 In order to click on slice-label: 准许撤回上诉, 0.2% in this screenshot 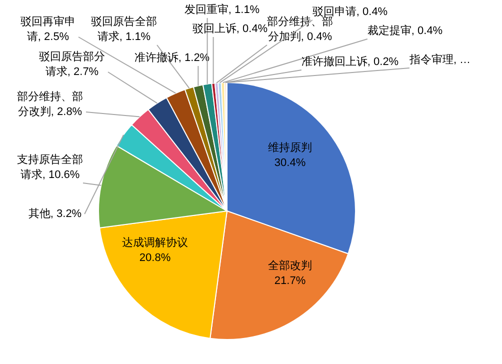, I will do `click(350, 61)`.